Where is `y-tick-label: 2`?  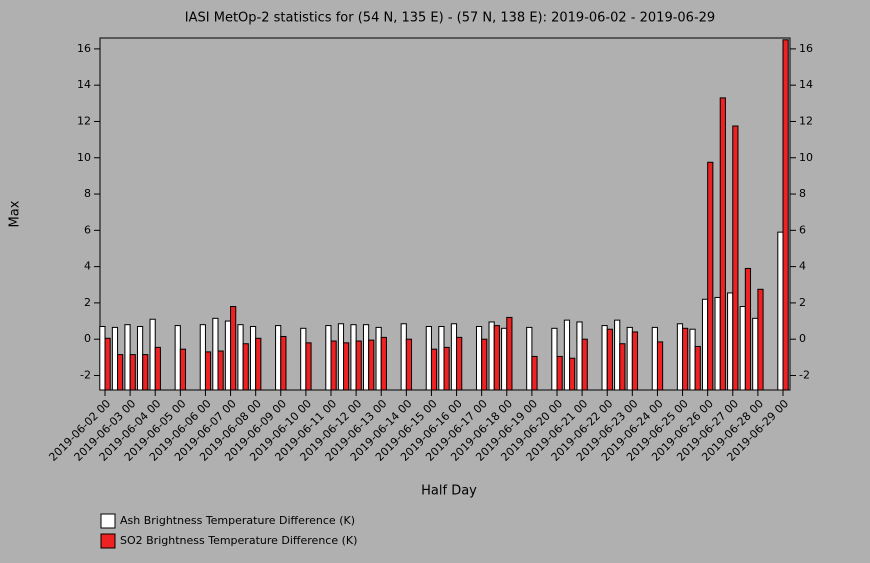
y-tick-label: 2 is located at coordinates (87, 302).